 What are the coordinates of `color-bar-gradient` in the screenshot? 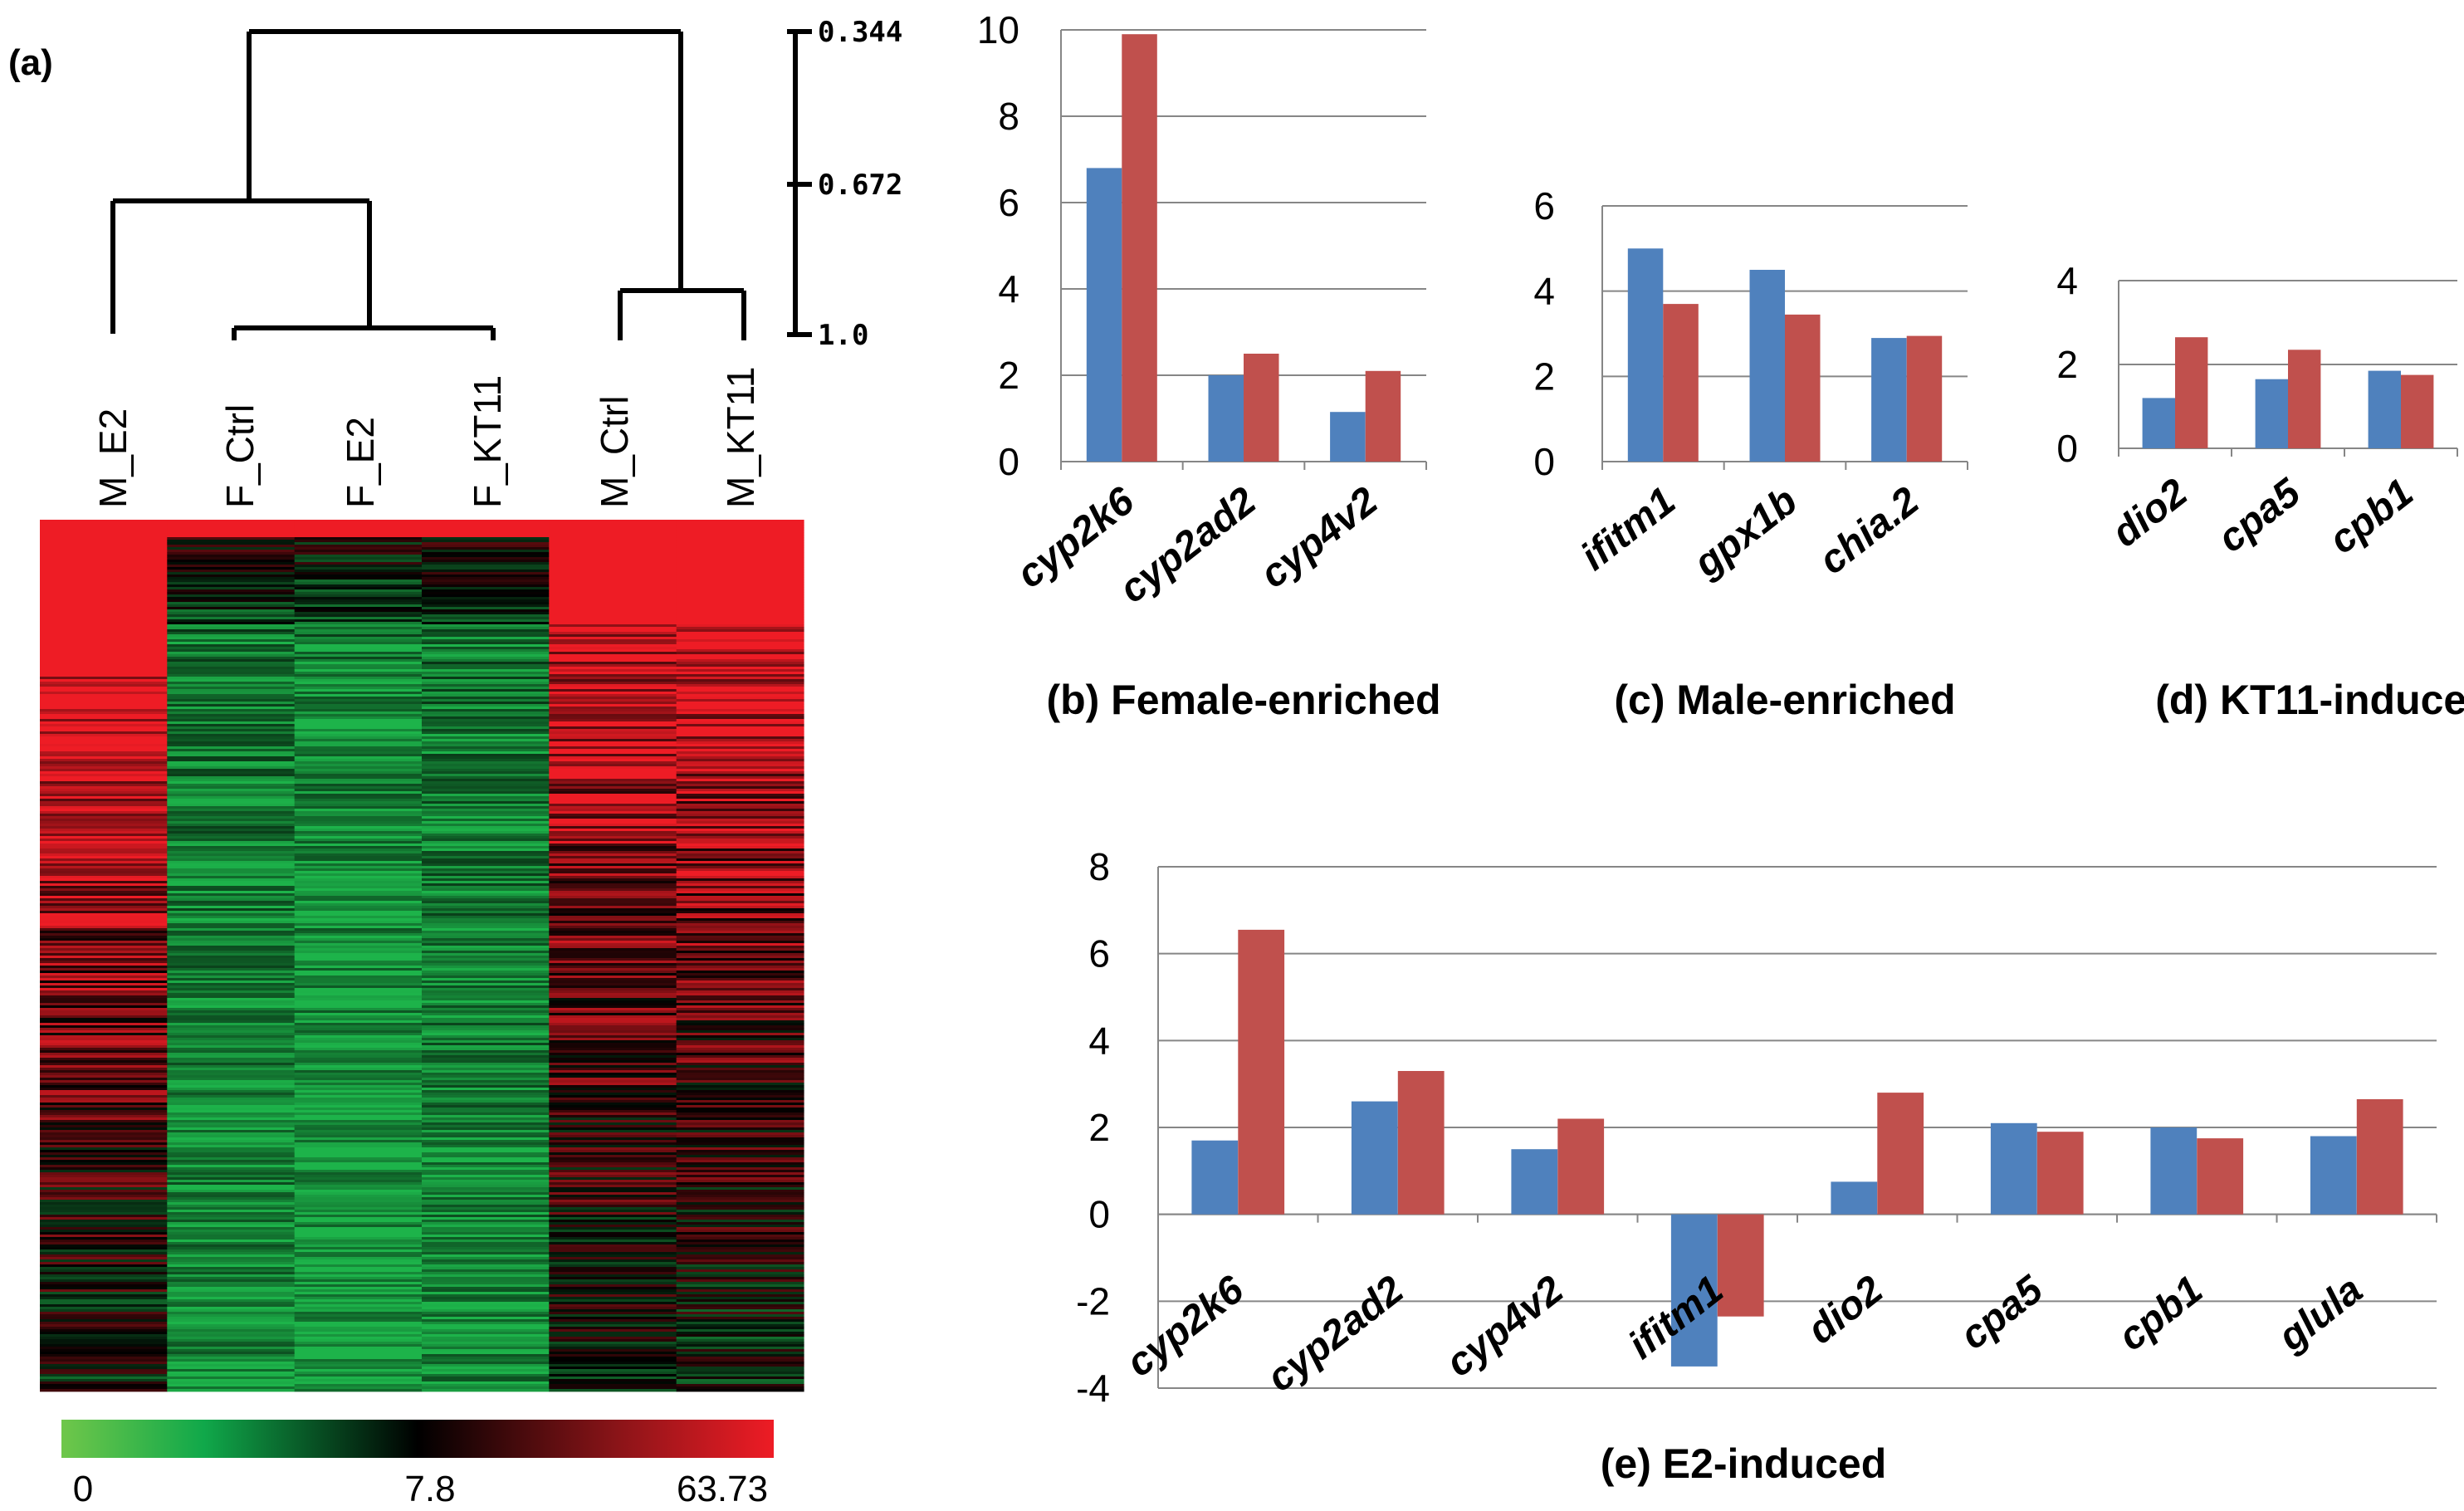 It's located at (418, 1439).